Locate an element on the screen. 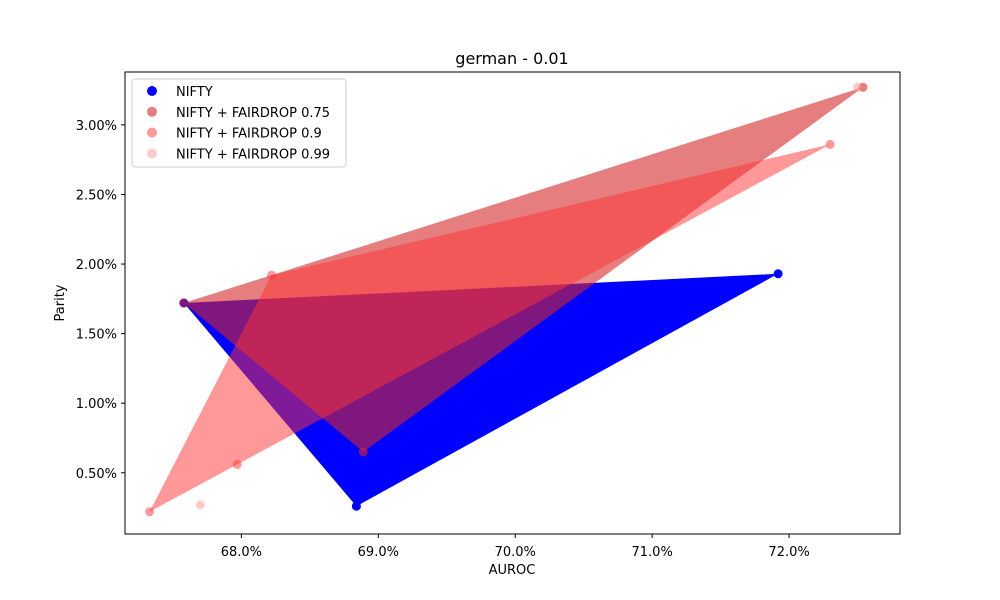 The height and width of the screenshot is (600, 1000). x-tick-label: 70.0% is located at coordinates (515, 552).